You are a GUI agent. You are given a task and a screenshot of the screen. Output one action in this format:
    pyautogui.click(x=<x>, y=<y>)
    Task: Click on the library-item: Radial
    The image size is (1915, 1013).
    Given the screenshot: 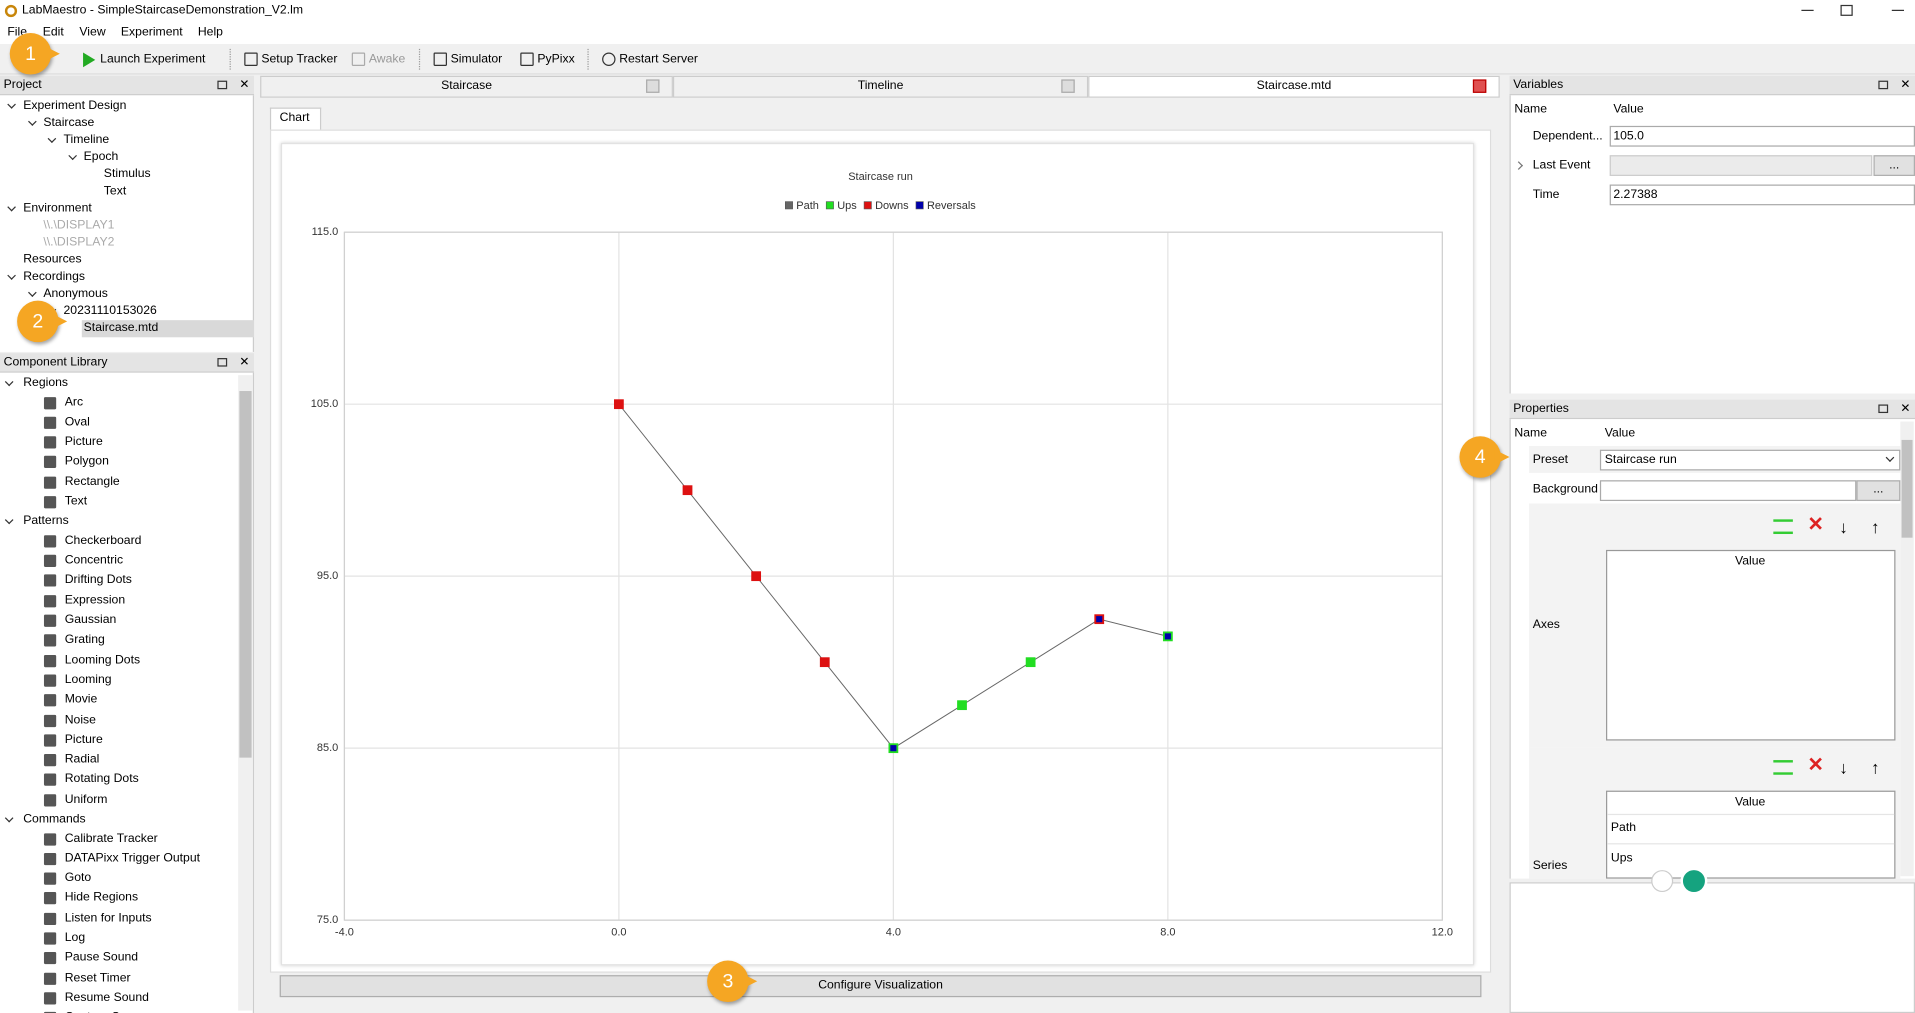 What is the action you would take?
    pyautogui.click(x=82, y=759)
    